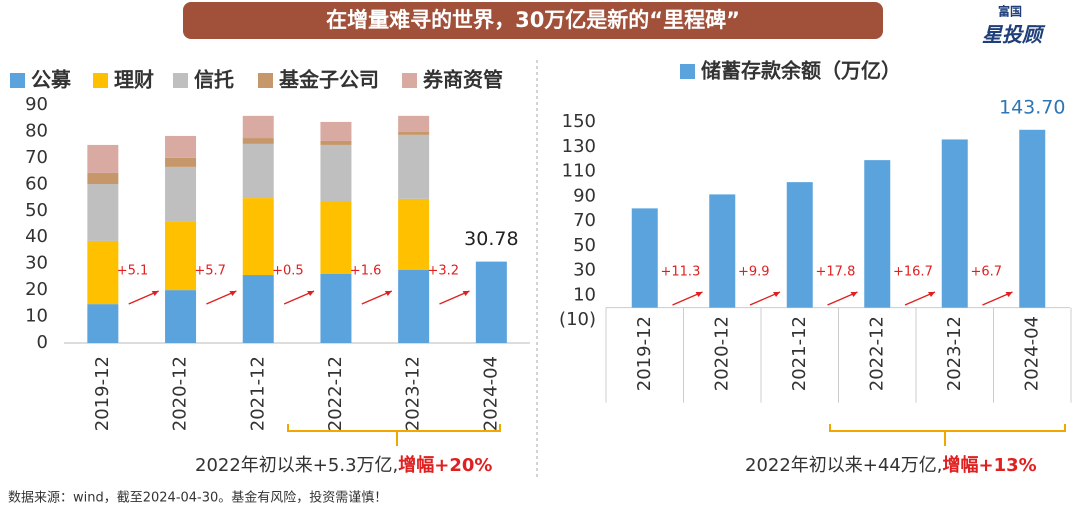  I want to click on y-tick-label: 20, so click(36, 289).